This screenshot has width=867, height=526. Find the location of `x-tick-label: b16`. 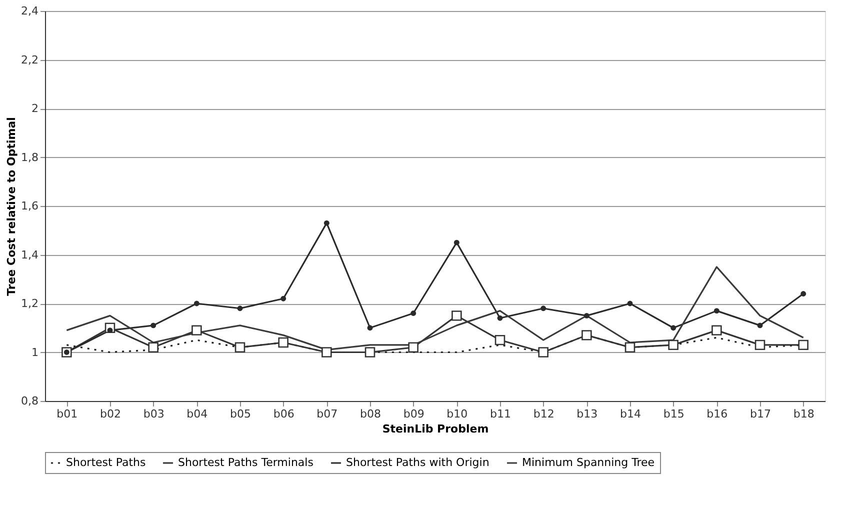

x-tick-label: b16 is located at coordinates (717, 414).